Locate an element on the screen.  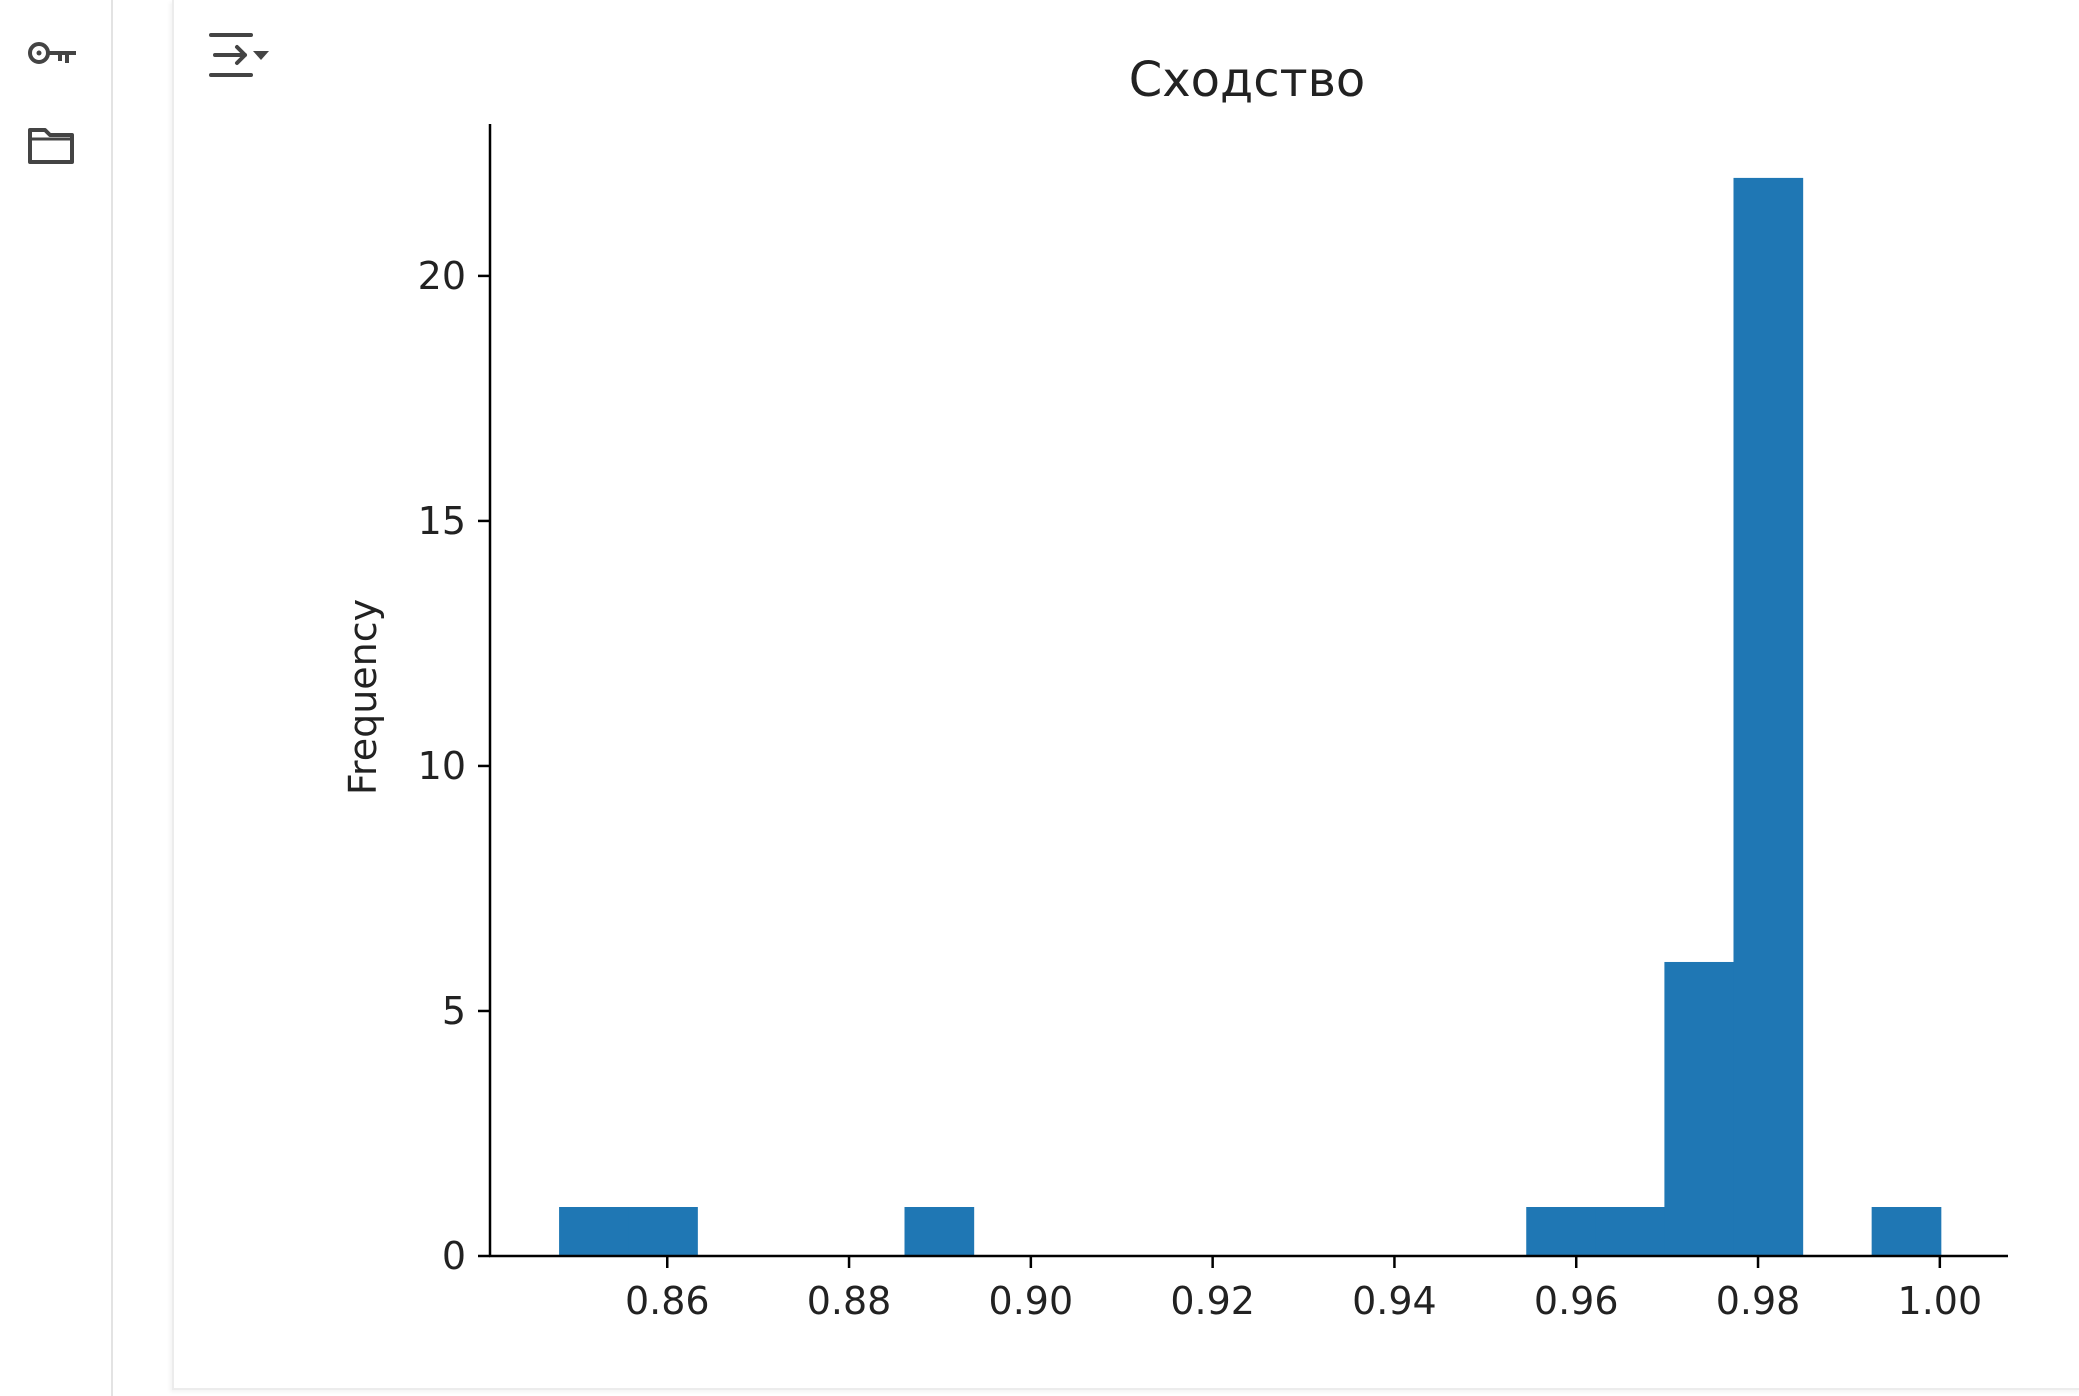
x-tick-label: 0.92 is located at coordinates (1212, 1301).